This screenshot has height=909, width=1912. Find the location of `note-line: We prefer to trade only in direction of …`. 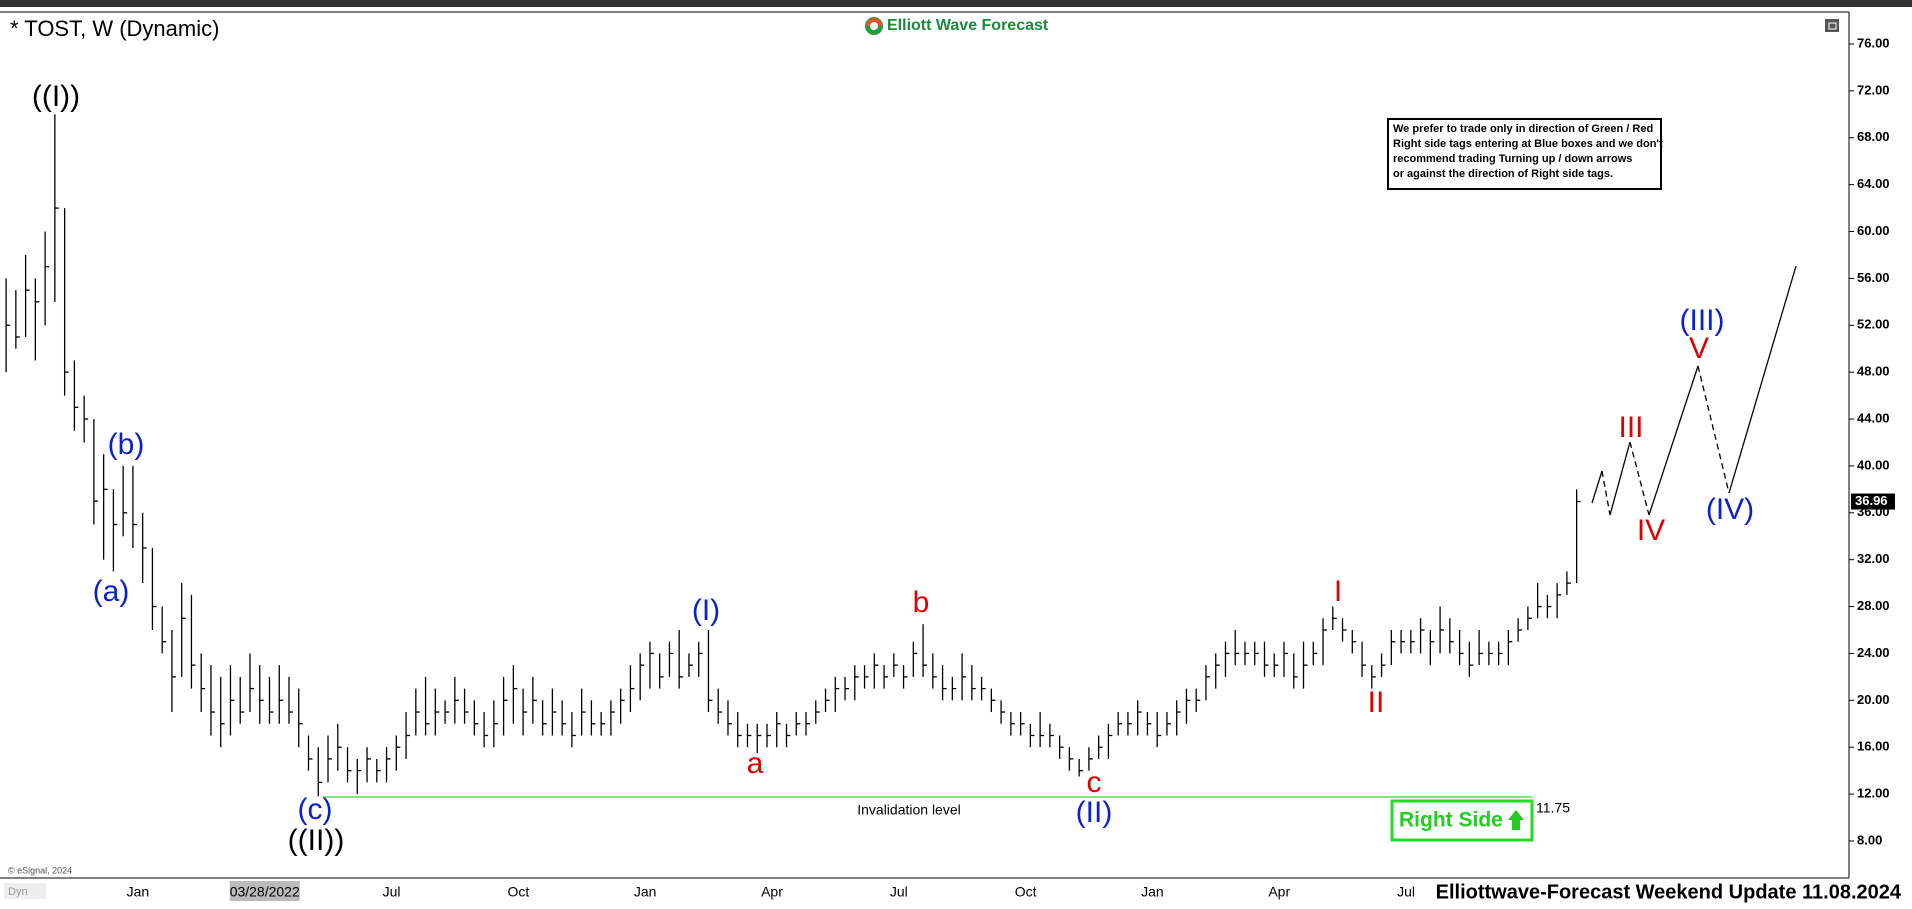

note-line: We prefer to trade only in direction of … is located at coordinates (1523, 129).